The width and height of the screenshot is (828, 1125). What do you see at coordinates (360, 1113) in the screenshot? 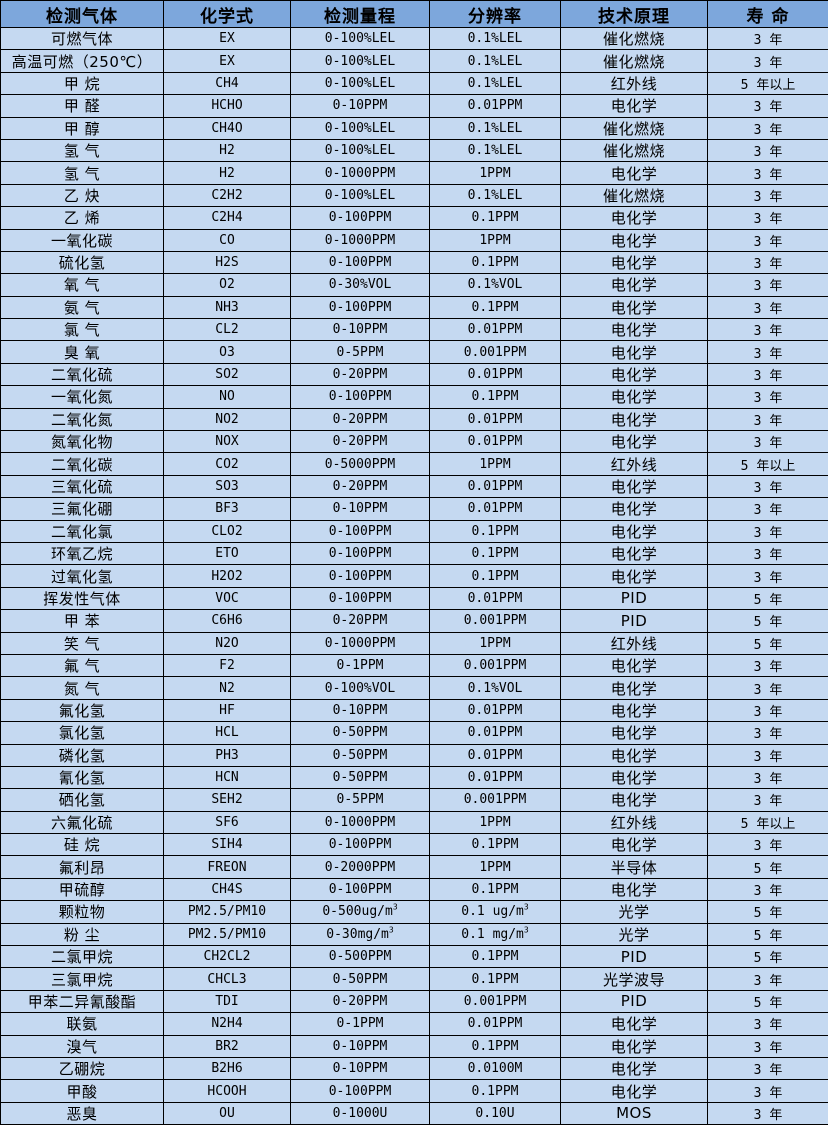
I see `cell-range: 0-1000U` at bounding box center [360, 1113].